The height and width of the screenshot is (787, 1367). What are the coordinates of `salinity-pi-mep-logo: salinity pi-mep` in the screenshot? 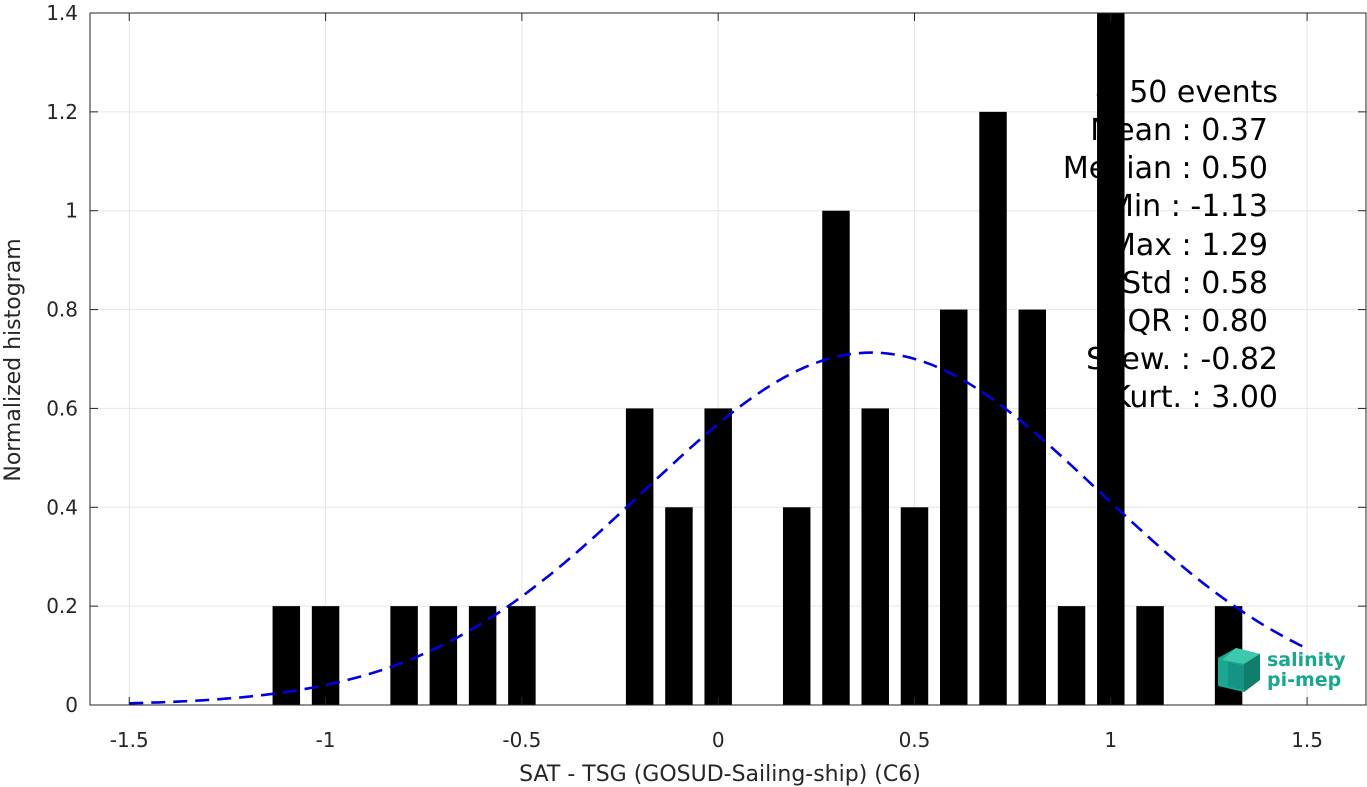 It's located at (1282, 670).